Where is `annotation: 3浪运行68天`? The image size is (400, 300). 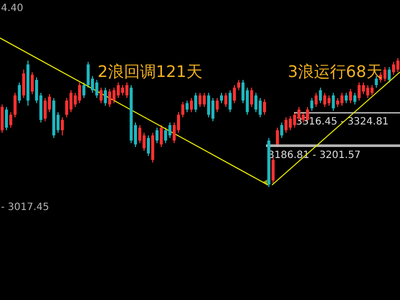
annotation: 3浪运行68天 is located at coordinates (335, 71).